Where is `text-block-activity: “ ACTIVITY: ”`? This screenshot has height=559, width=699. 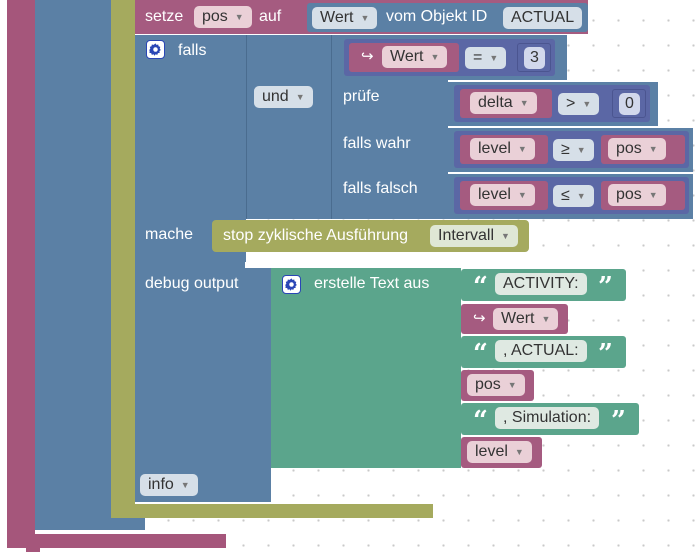
text-block-activity: “ ACTIVITY: ” is located at coordinates (543, 285).